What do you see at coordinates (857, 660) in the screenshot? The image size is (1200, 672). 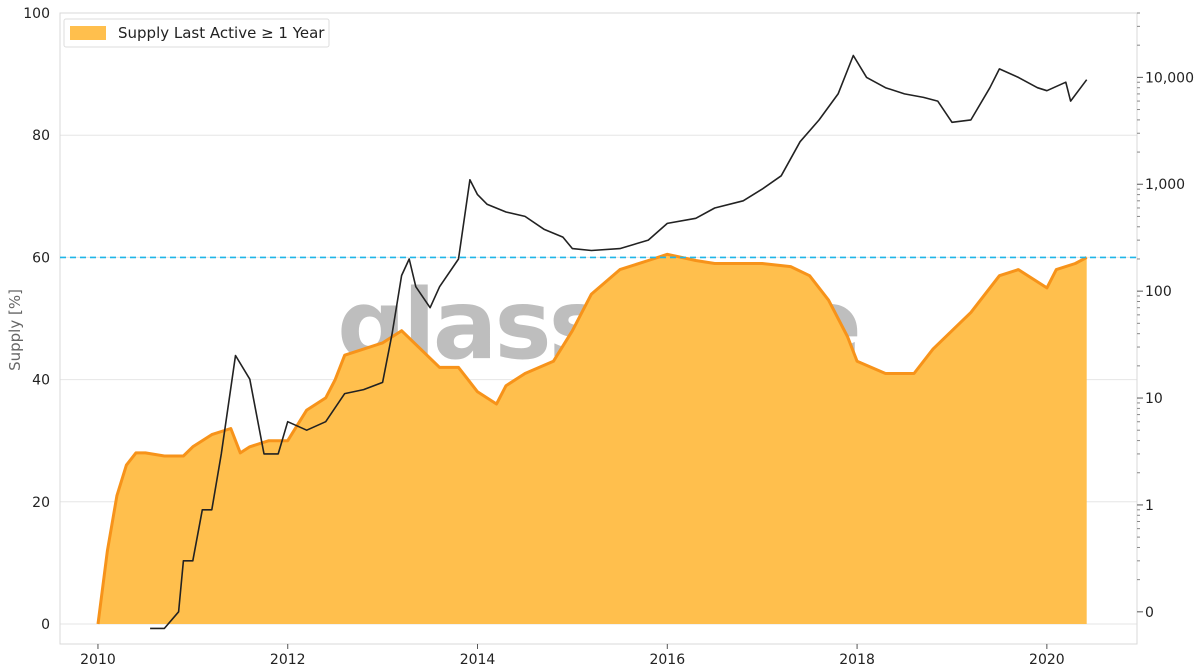 I see `x-tick-label-2018: 2018` at bounding box center [857, 660].